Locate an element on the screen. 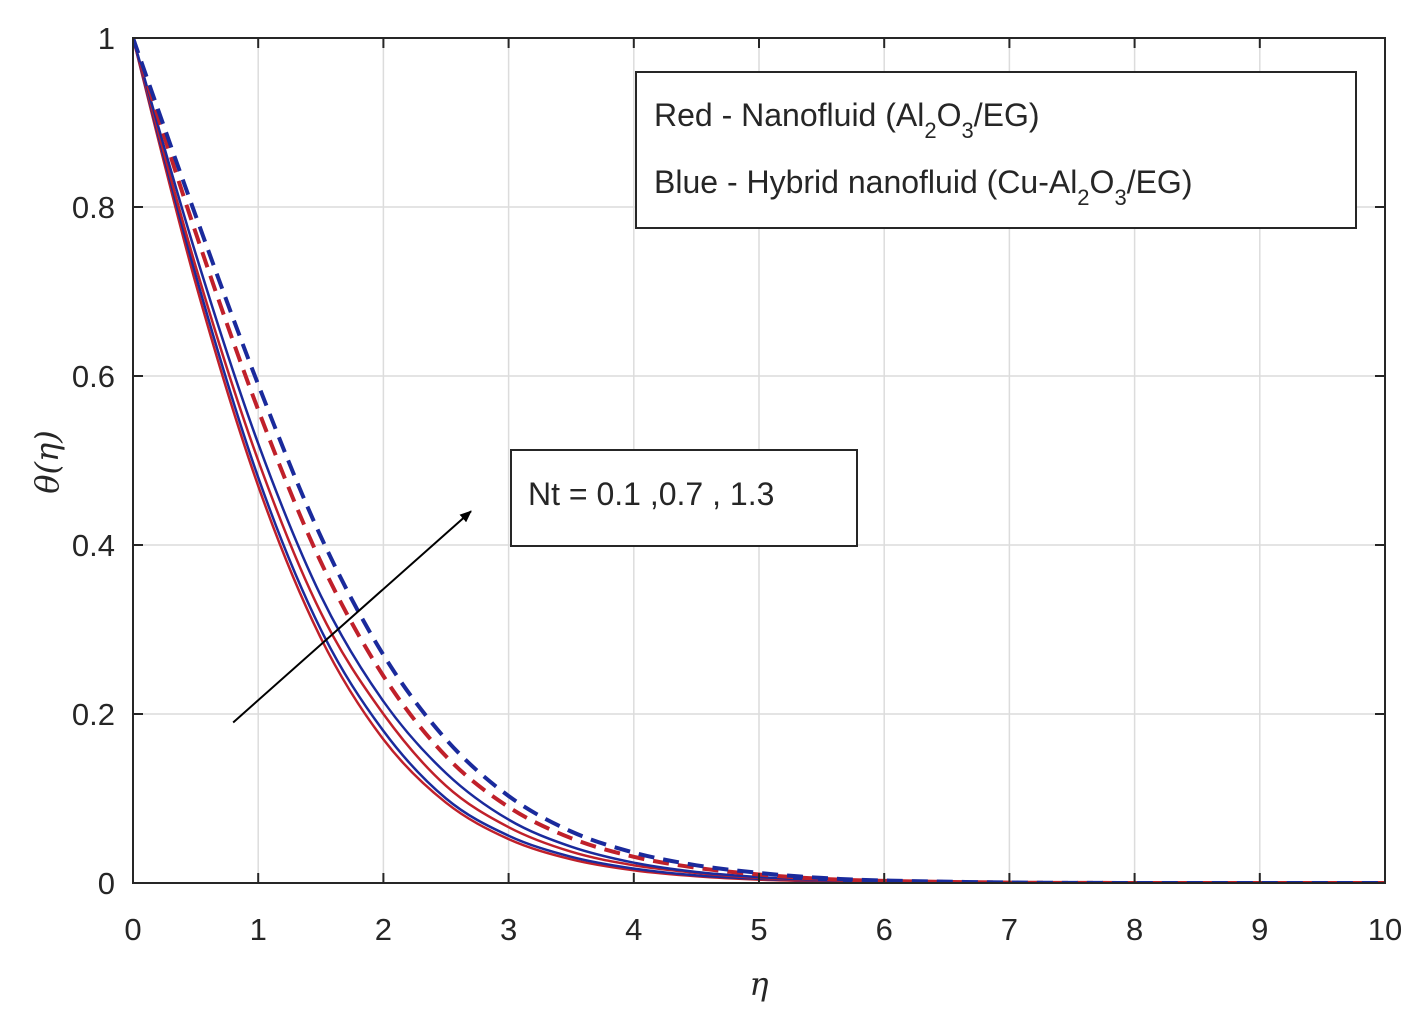 This screenshot has width=1417, height=1022. y-tick-label: 0.4 is located at coordinates (93, 545).